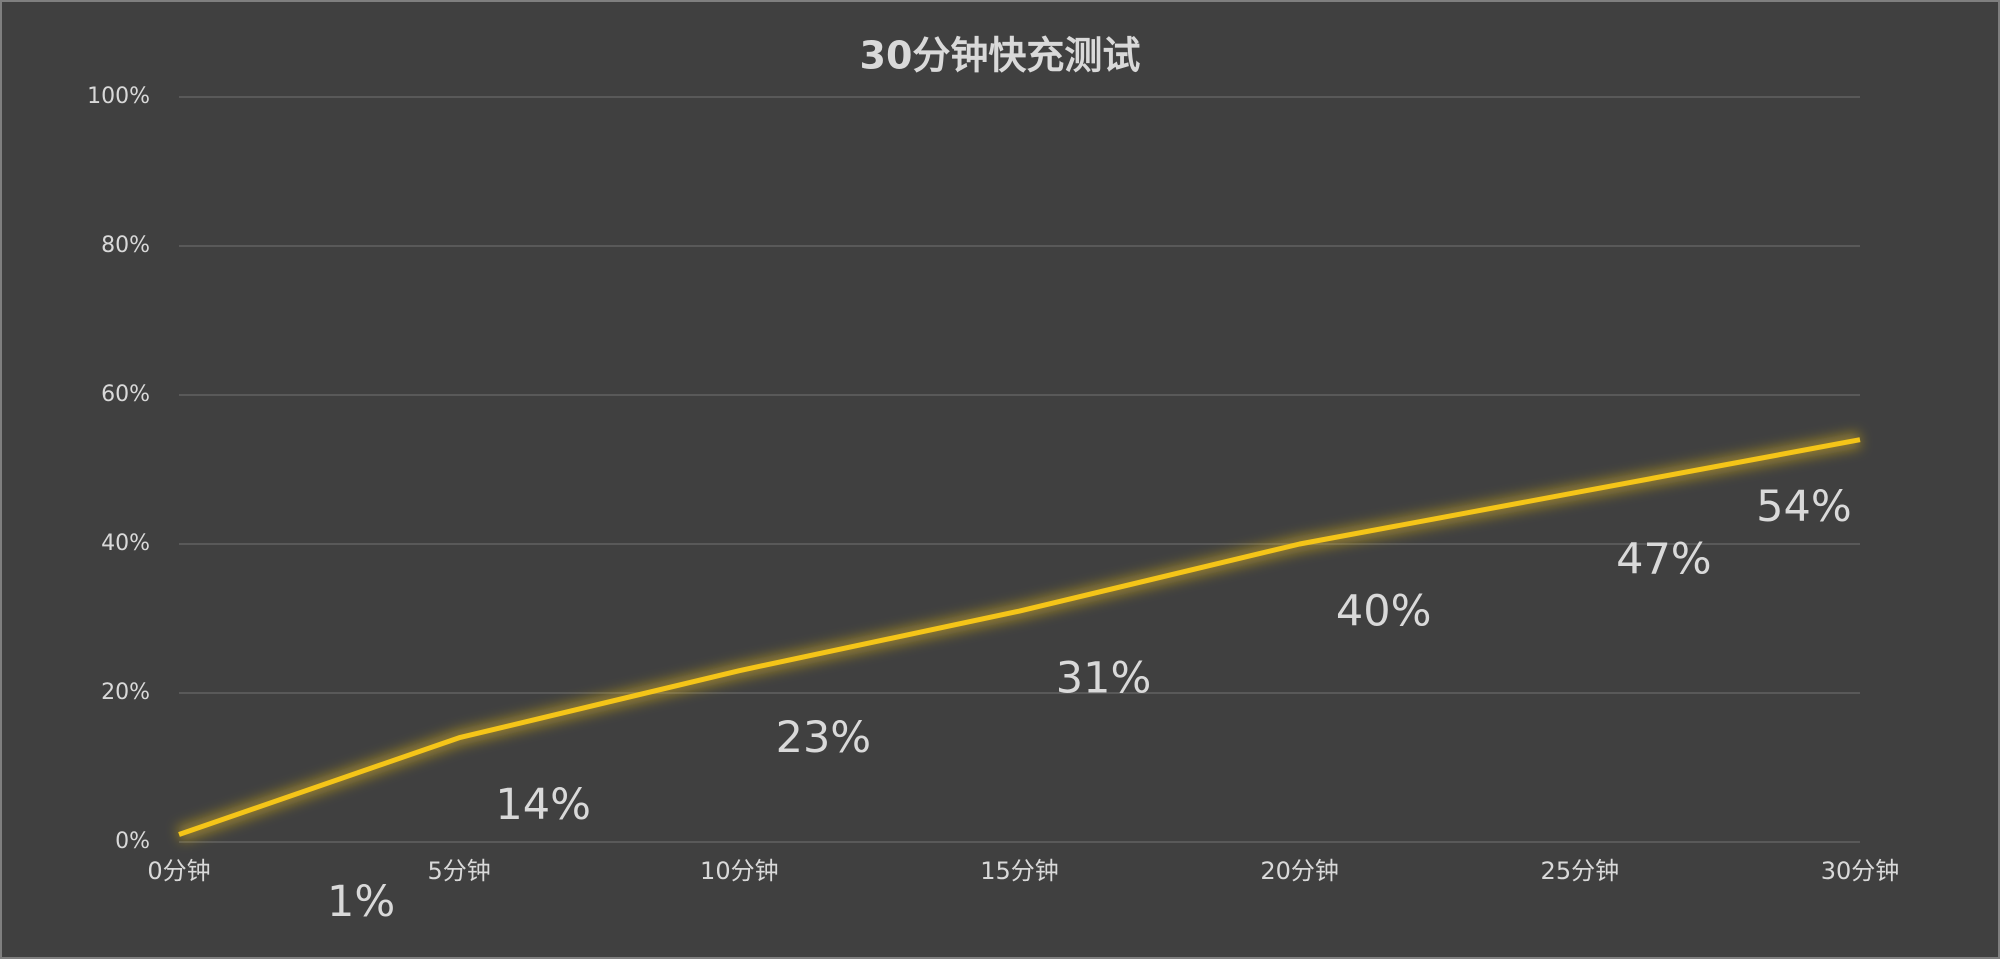  I want to click on data-label: 31%, so click(1104, 679).